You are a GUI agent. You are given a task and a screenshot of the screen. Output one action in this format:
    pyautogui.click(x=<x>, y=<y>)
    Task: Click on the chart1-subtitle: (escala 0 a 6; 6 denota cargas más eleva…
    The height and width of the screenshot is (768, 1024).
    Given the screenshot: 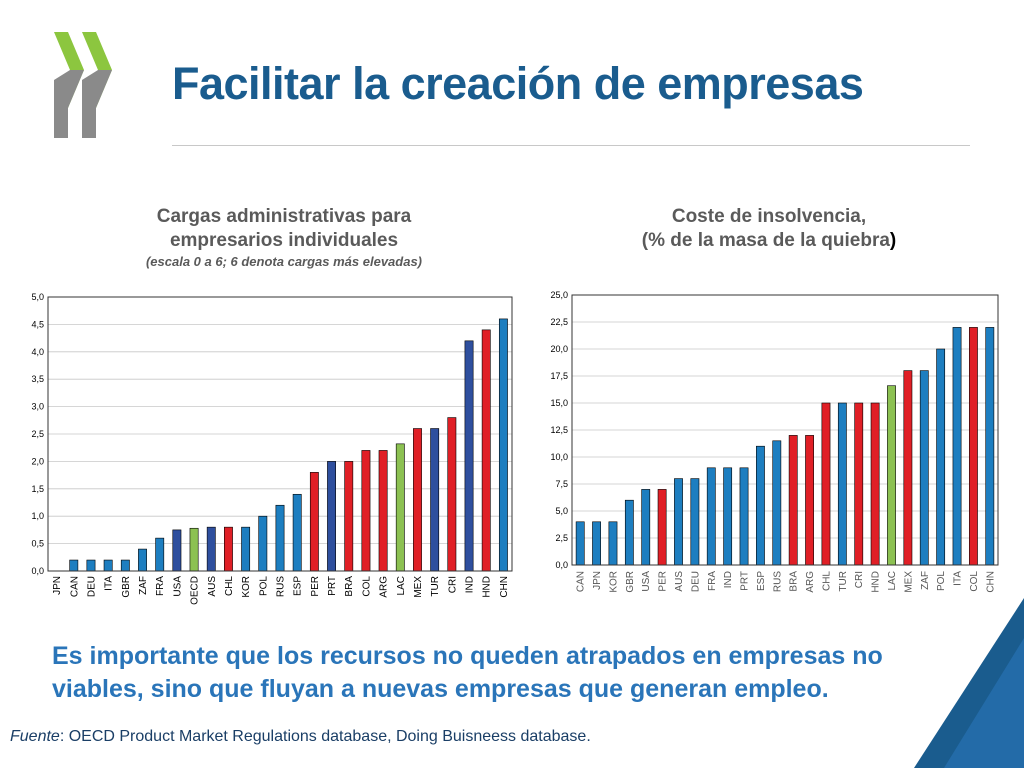 What is the action you would take?
    pyautogui.click(x=284, y=261)
    